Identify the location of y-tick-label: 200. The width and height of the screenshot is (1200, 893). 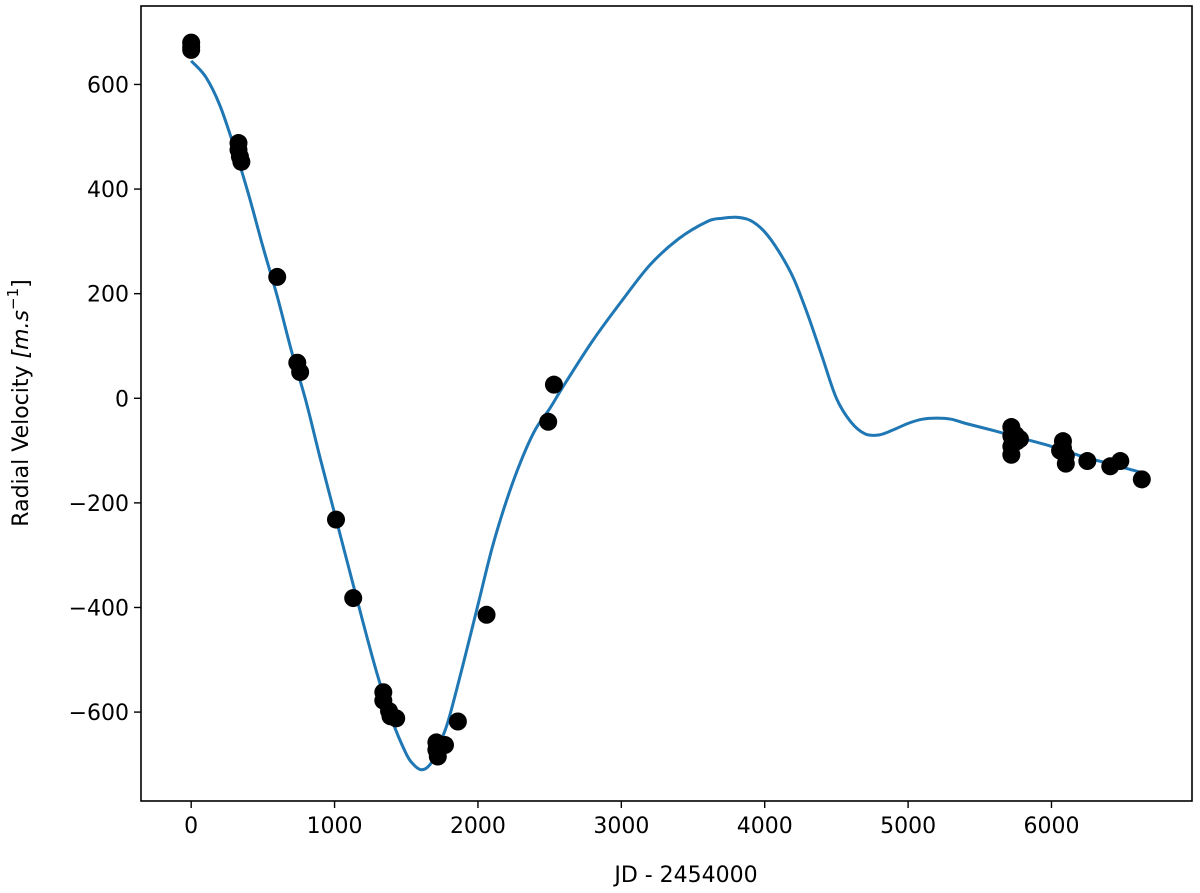
(108, 295).